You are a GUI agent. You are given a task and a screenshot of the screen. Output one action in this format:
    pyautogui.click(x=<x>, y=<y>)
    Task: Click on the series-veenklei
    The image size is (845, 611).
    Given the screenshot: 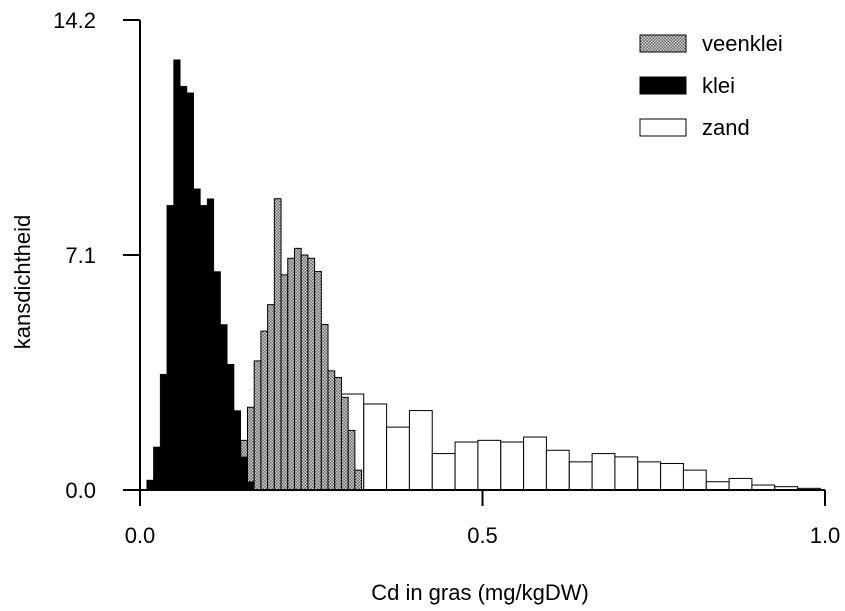 What is the action you would take?
    pyautogui.click(x=298, y=344)
    